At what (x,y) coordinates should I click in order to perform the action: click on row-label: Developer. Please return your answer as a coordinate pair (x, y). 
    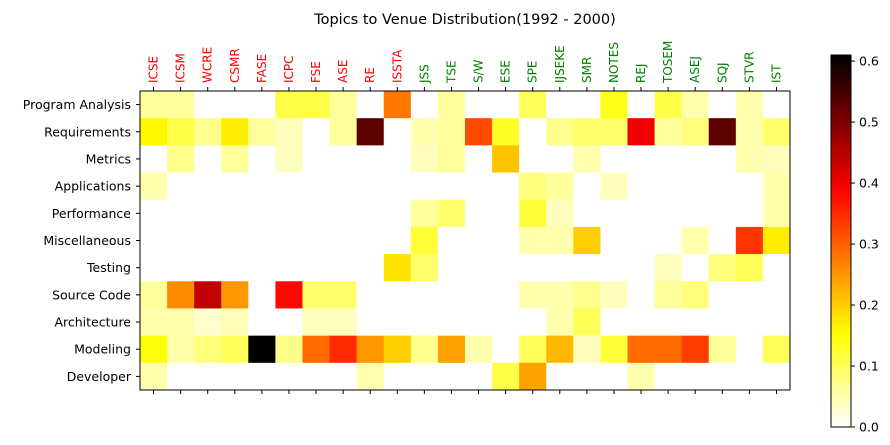
    Looking at the image, I should click on (99, 376).